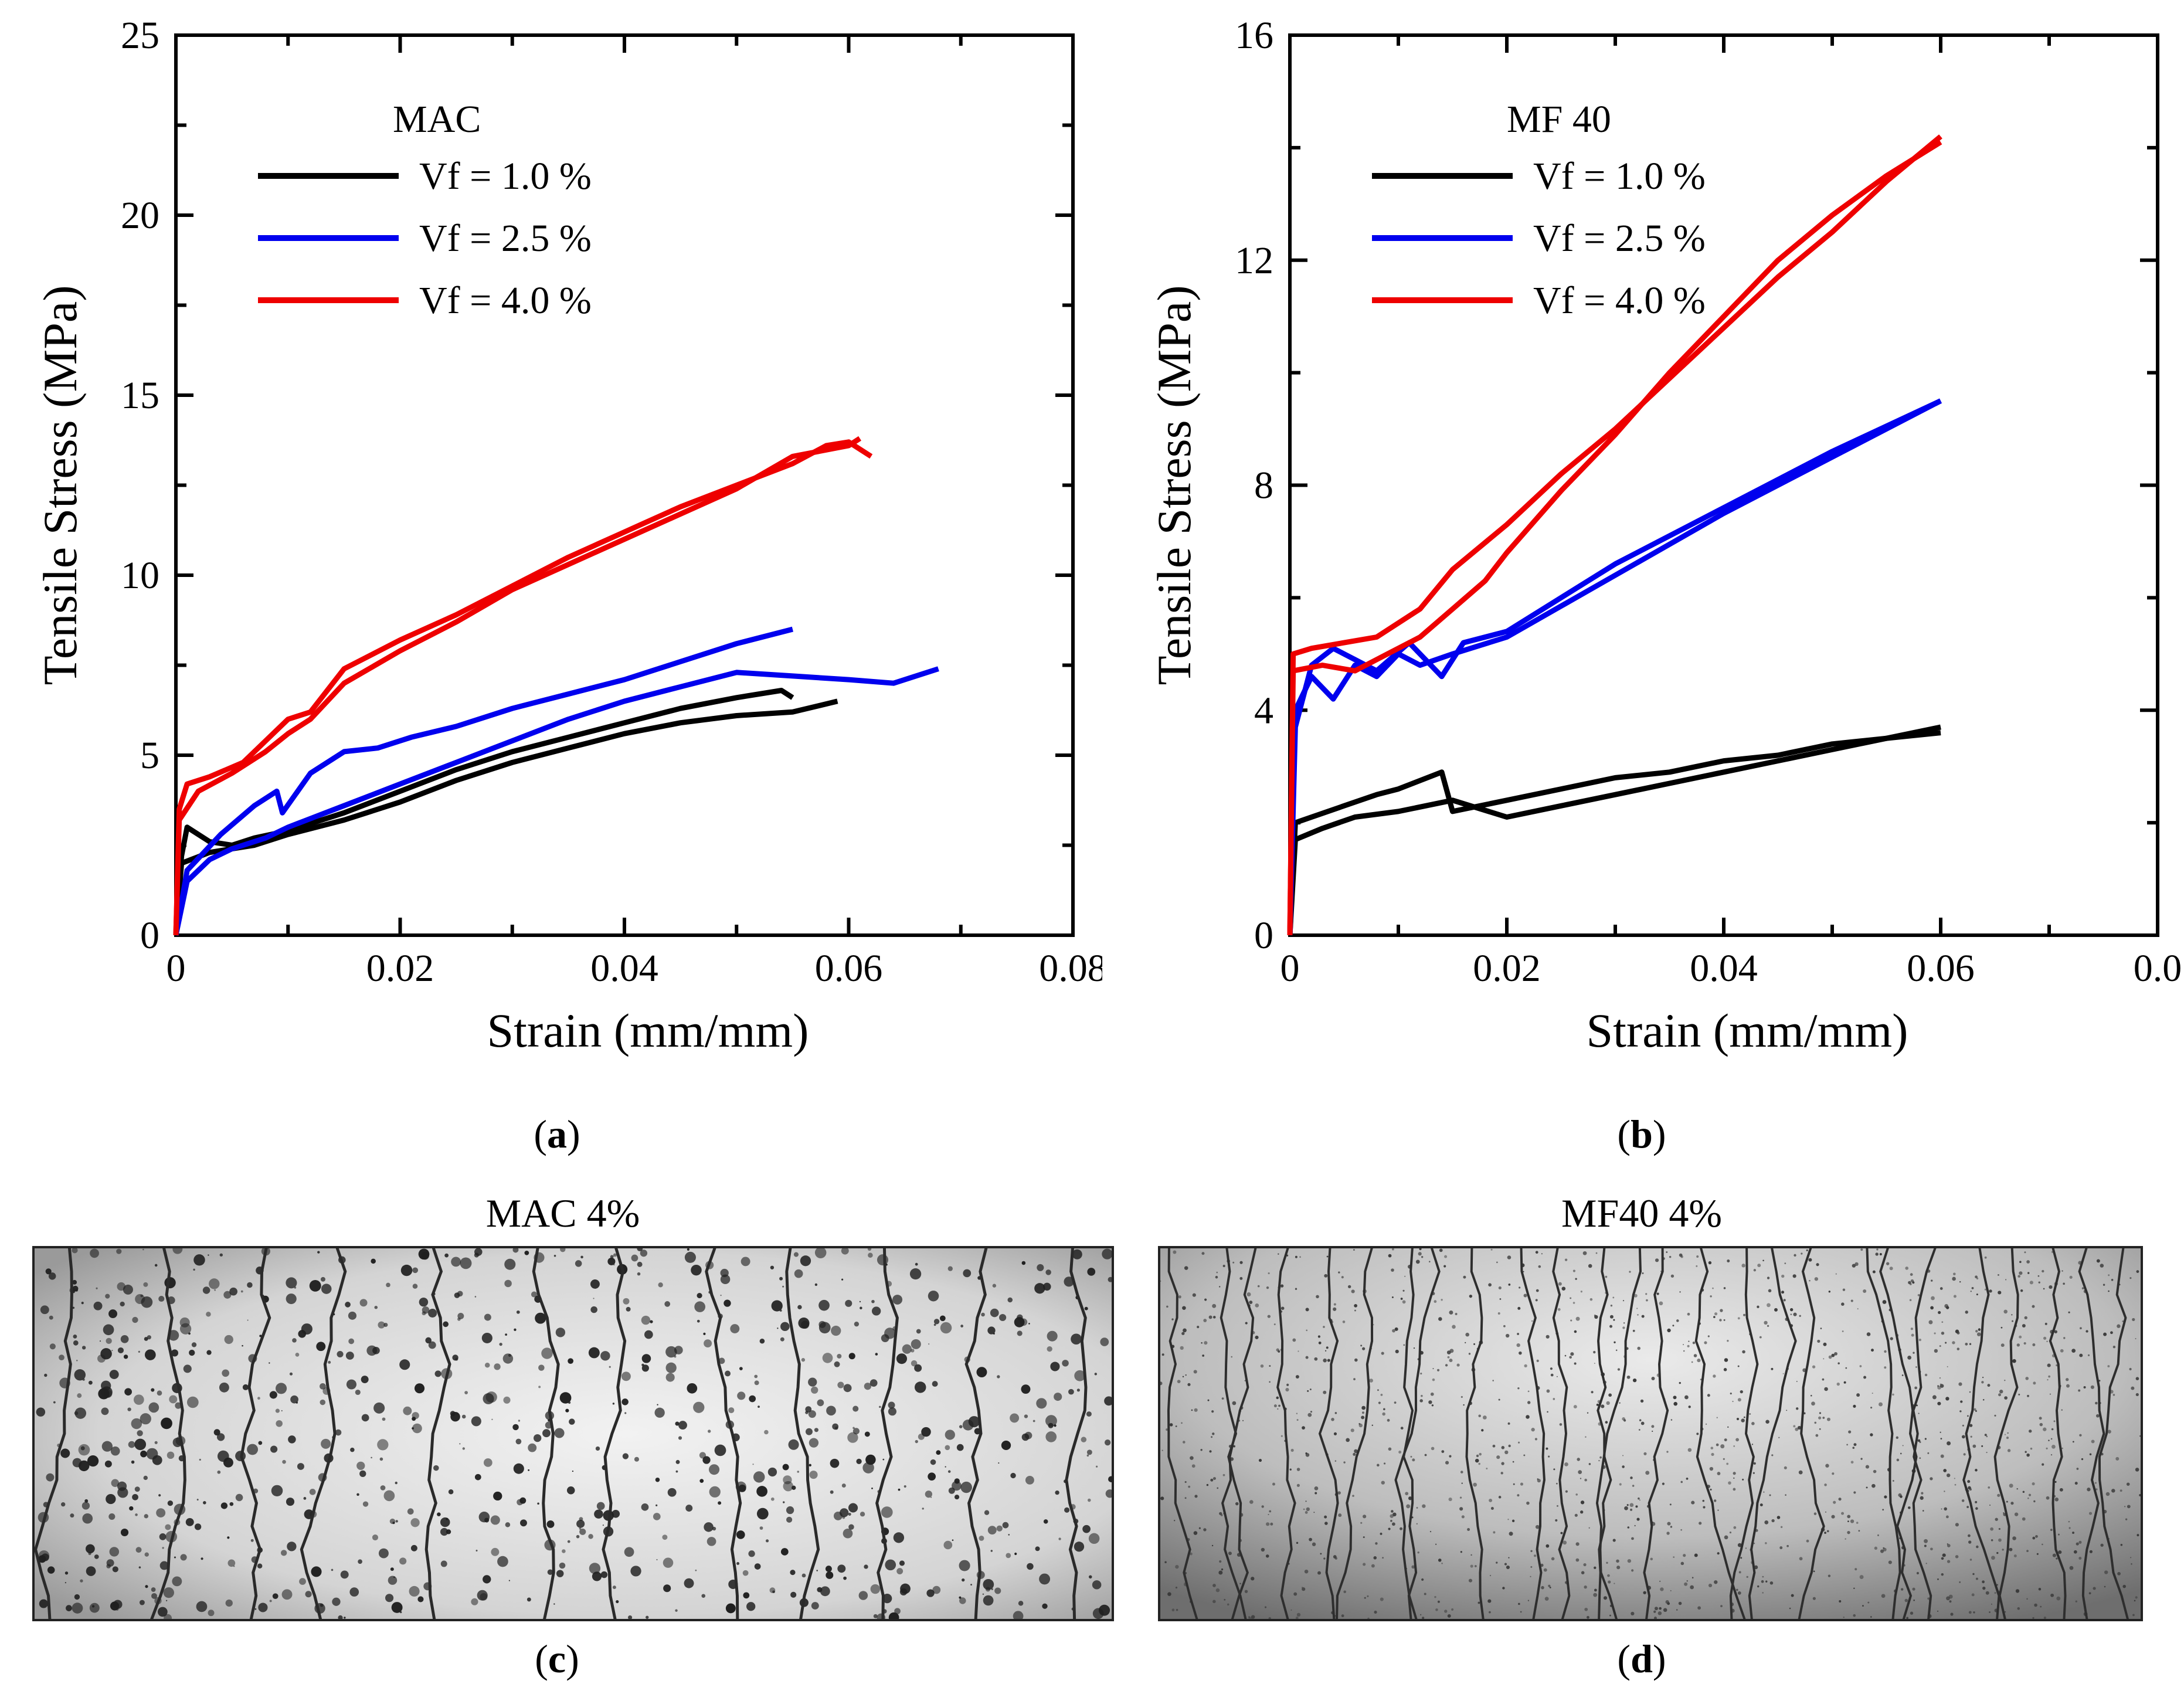 The width and height of the screenshot is (2184, 1684). Describe the element at coordinates (1263, 710) in the screenshot. I see `y-tick-label: 4` at that location.